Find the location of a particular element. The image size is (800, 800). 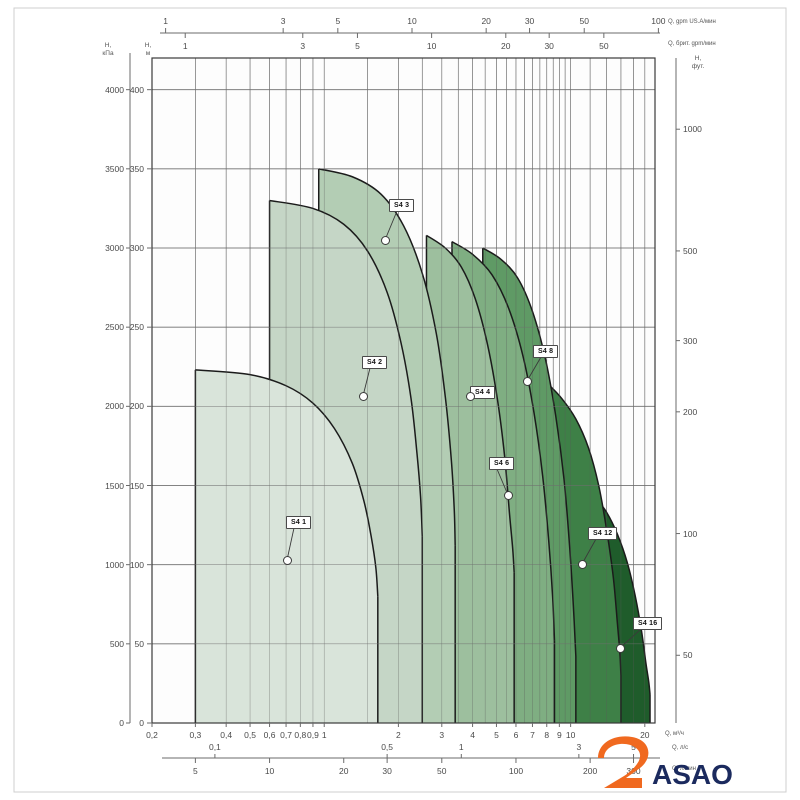

series-label-s4-6: S4 6 is located at coordinates (502, 463).